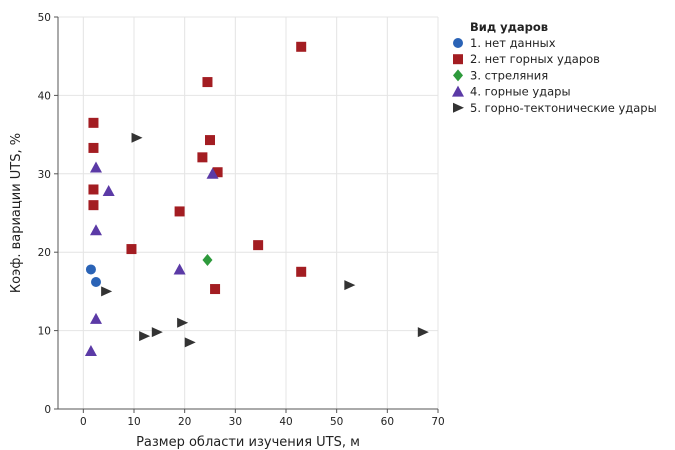 The height and width of the screenshot is (450, 675). I want to click on x-tick-label: 60, so click(387, 422).